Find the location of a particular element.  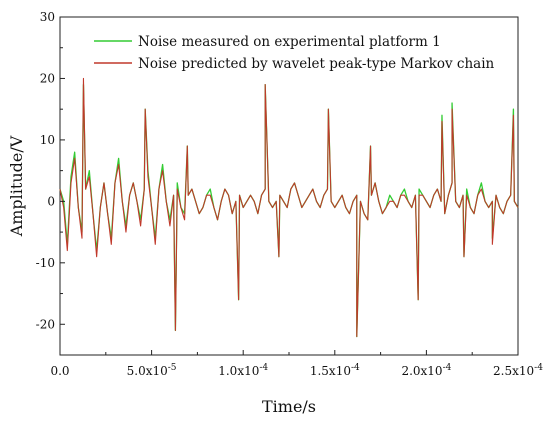

y-axis-label: Amplitude/V is located at coordinates (16, 186).